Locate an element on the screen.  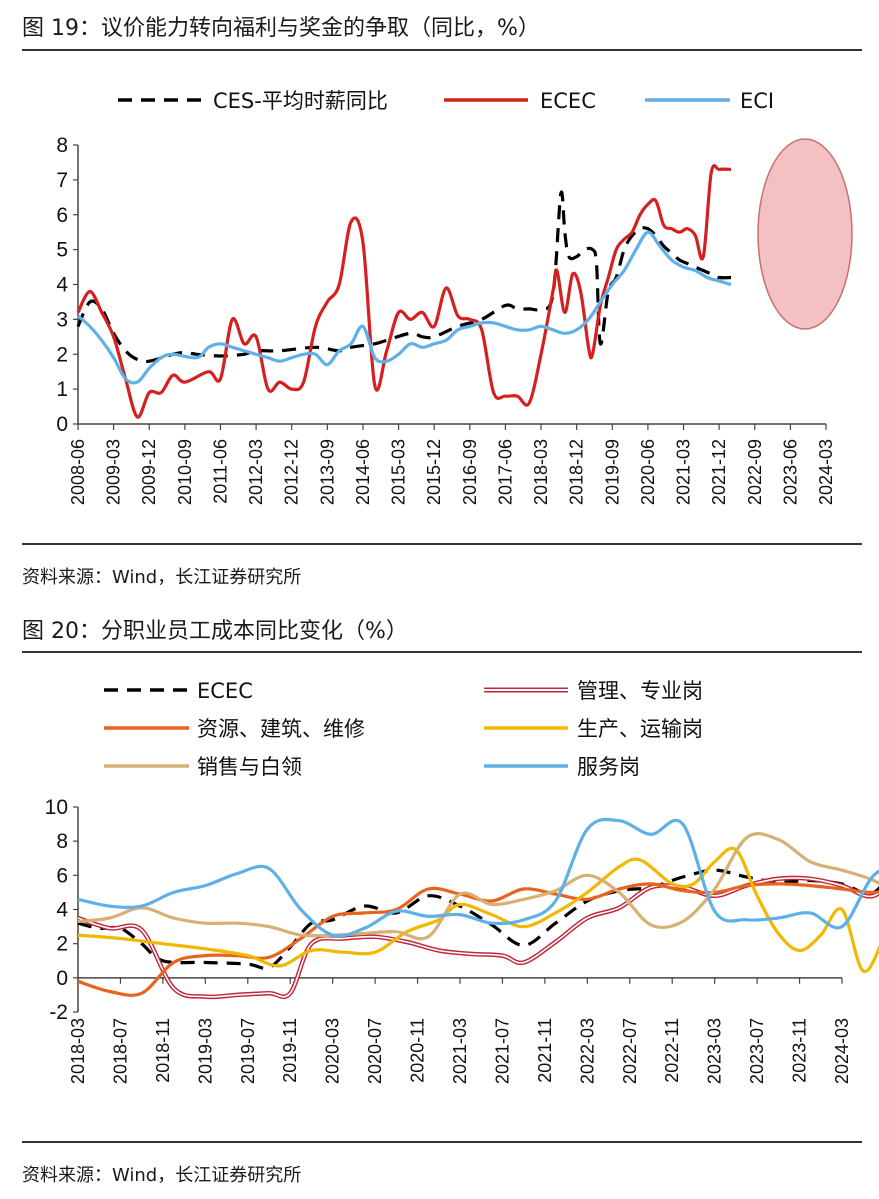
chart1-y-tick-label: 4 is located at coordinates (62, 285).